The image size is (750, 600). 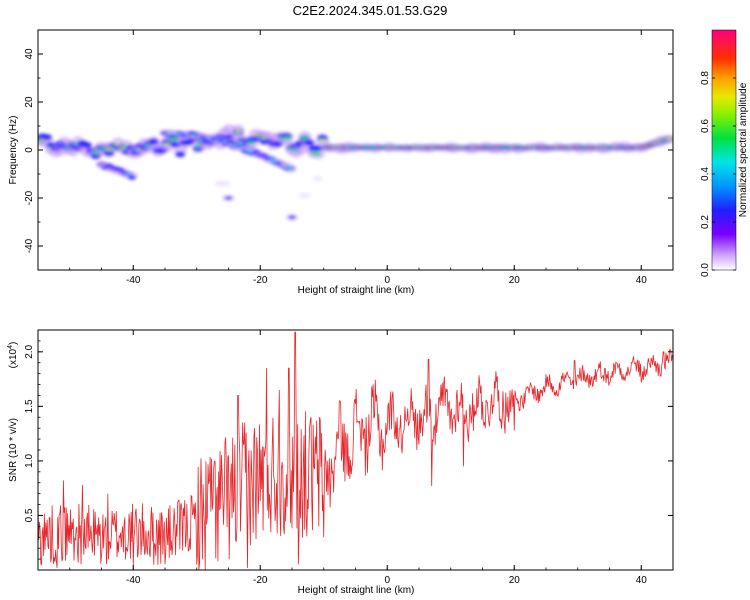 What do you see at coordinates (13, 150) in the screenshot?
I see `spectrogram-y-axis-title: Frequency (Hz)` at bounding box center [13, 150].